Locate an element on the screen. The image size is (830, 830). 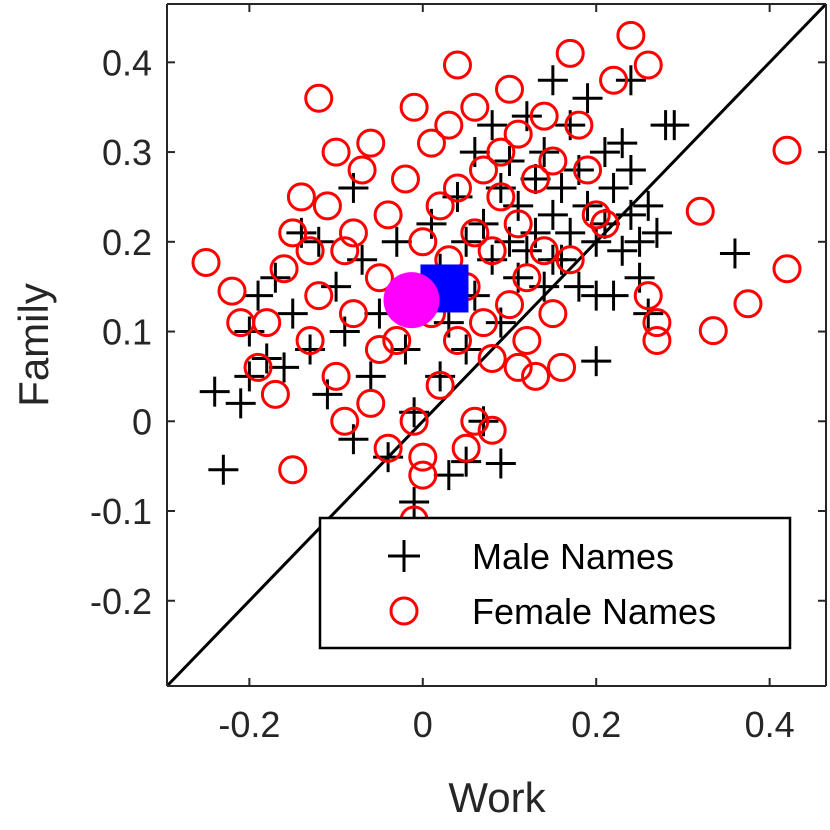
x-tick-label: 0 is located at coordinates (423, 724).